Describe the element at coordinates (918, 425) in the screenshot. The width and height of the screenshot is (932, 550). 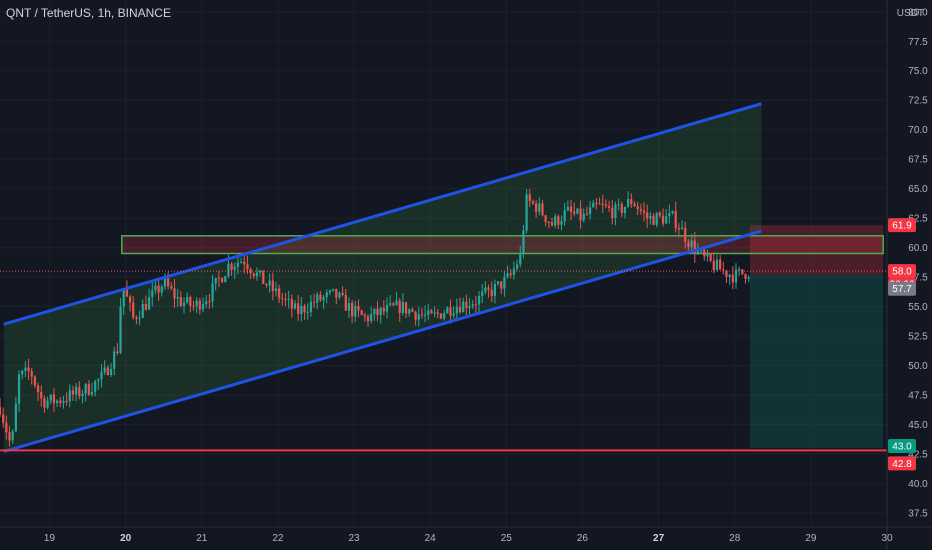
I see `y-tick-label: 45.0` at that location.